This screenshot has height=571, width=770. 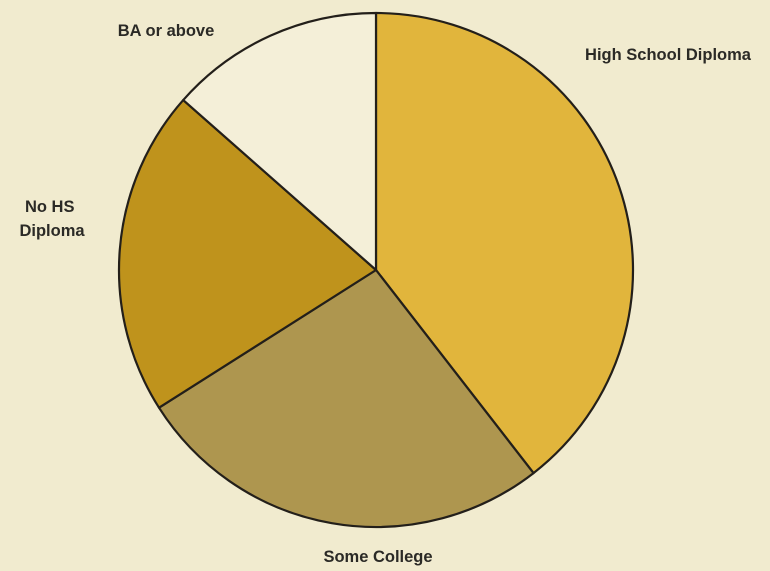 What do you see at coordinates (668, 55) in the screenshot?
I see `label-high-school-diploma: High School Diploma` at bounding box center [668, 55].